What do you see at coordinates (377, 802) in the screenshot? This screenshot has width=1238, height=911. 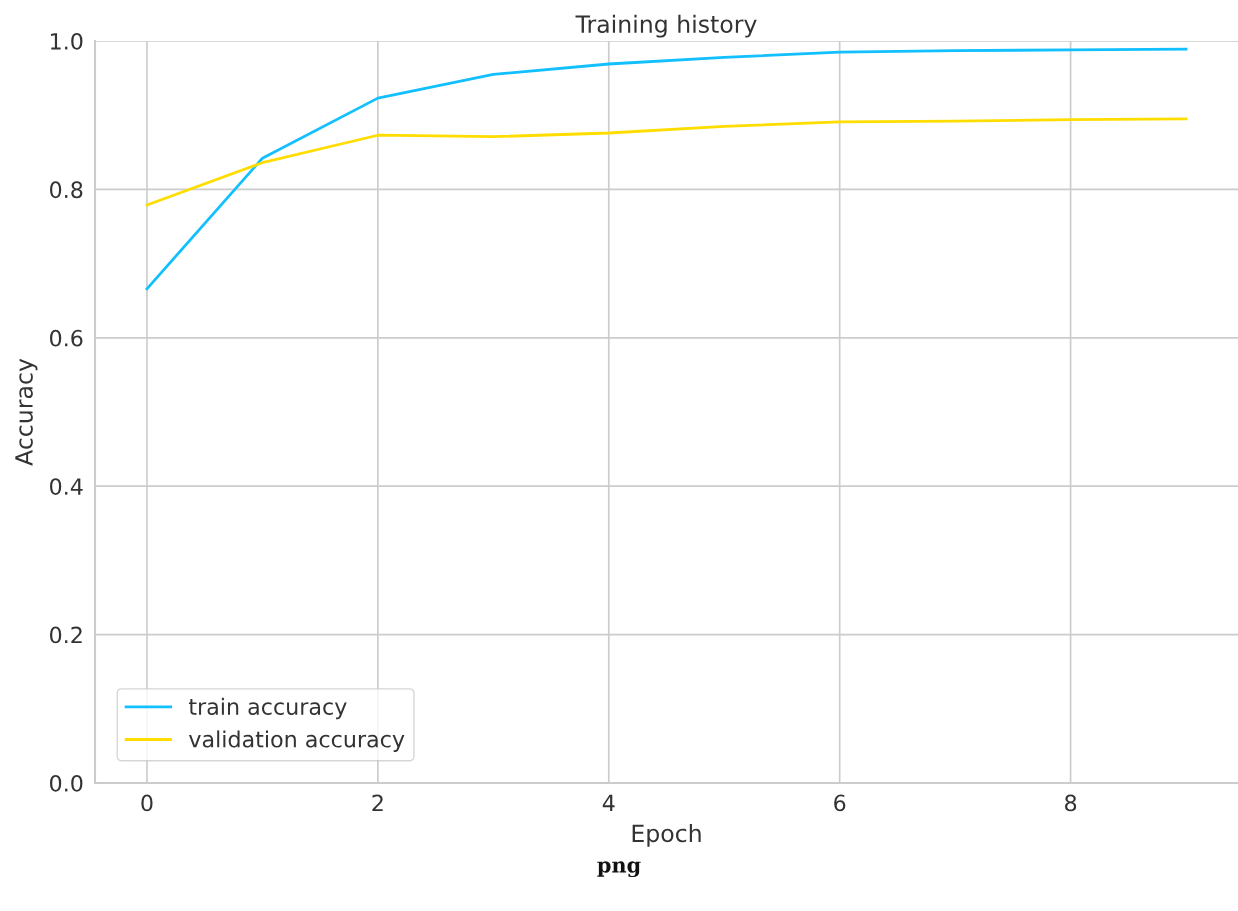 I see `x-tick-label: 2` at bounding box center [377, 802].